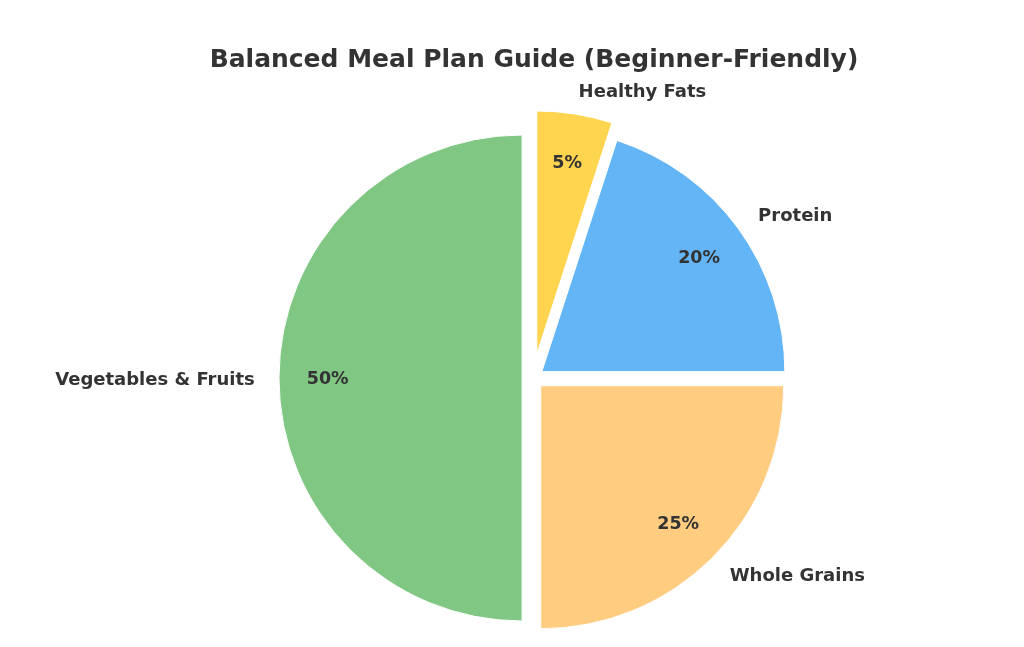 Image resolution: width=1024 pixels, height=647 pixels. I want to click on data-label: 25%, so click(678, 523).